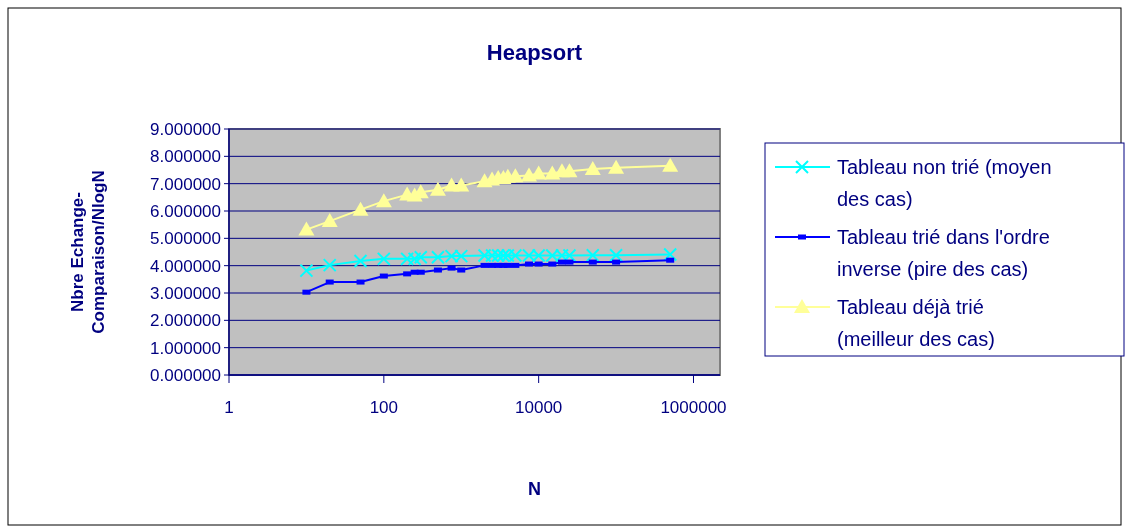  What do you see at coordinates (185, 348) in the screenshot?
I see `y-tick-label: 1.000000` at bounding box center [185, 348].